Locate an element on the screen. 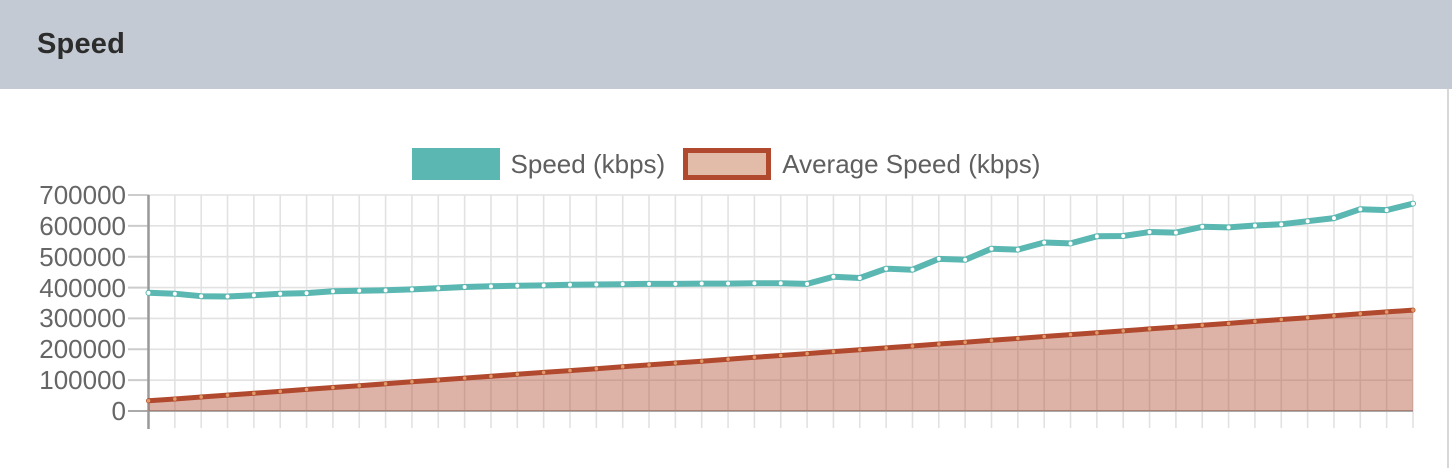  y-axis-label: 400000 is located at coordinates (82, 287).